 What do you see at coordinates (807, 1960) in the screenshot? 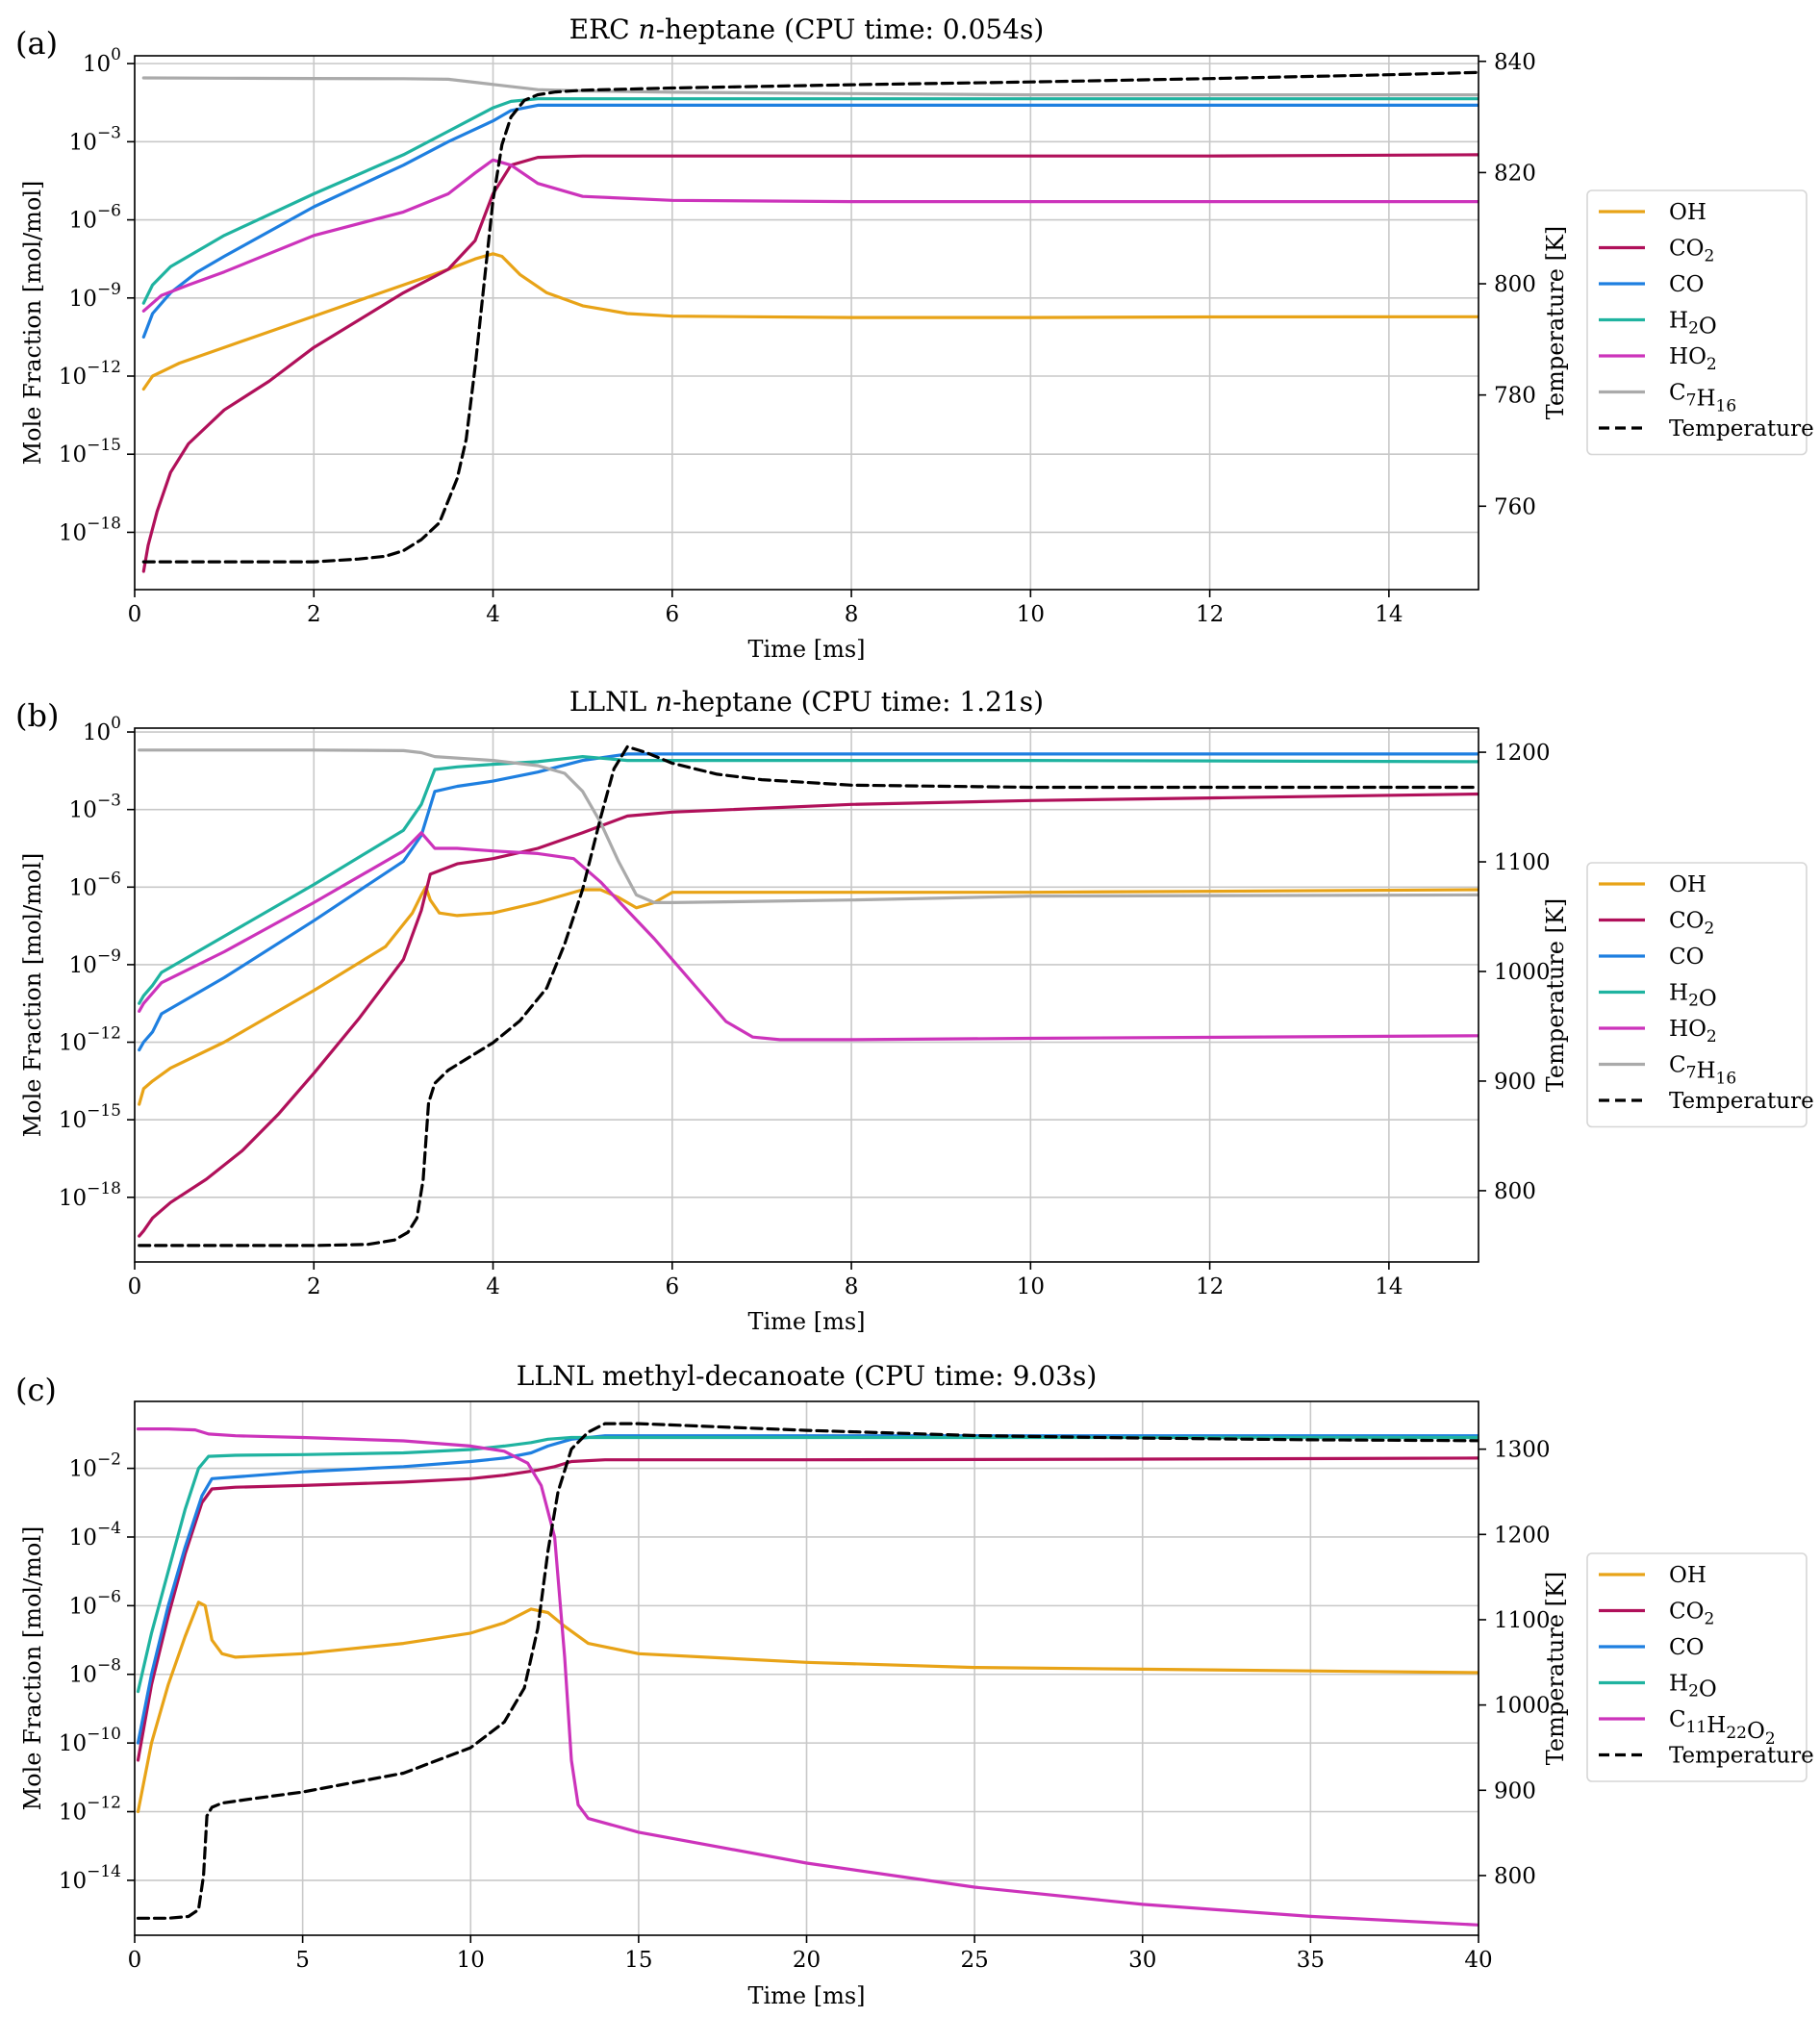
I see `x-tick-label: 20` at bounding box center [807, 1960].